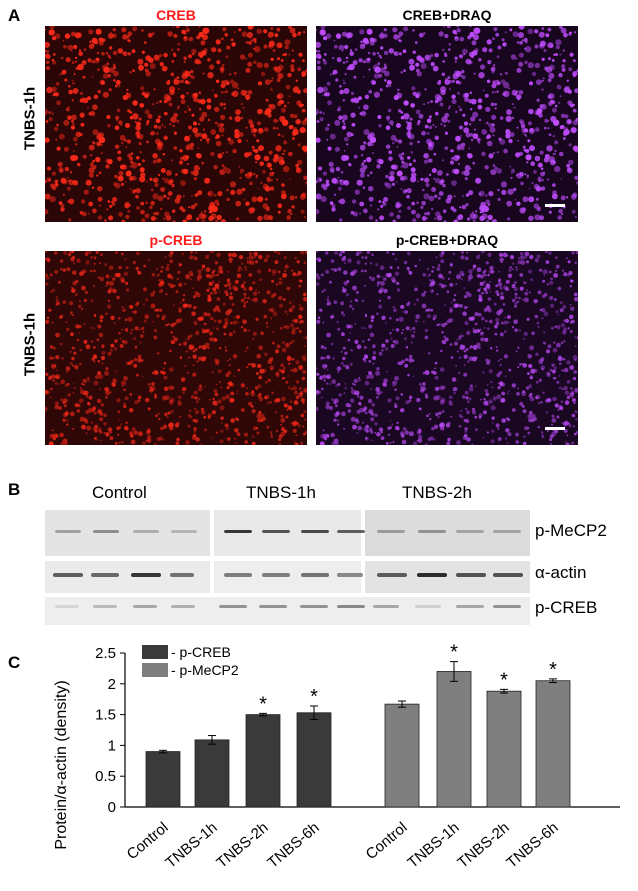 The height and width of the screenshot is (891, 638). Describe the element at coordinates (14, 662) in the screenshot. I see `panel-letter-c: C` at that location.